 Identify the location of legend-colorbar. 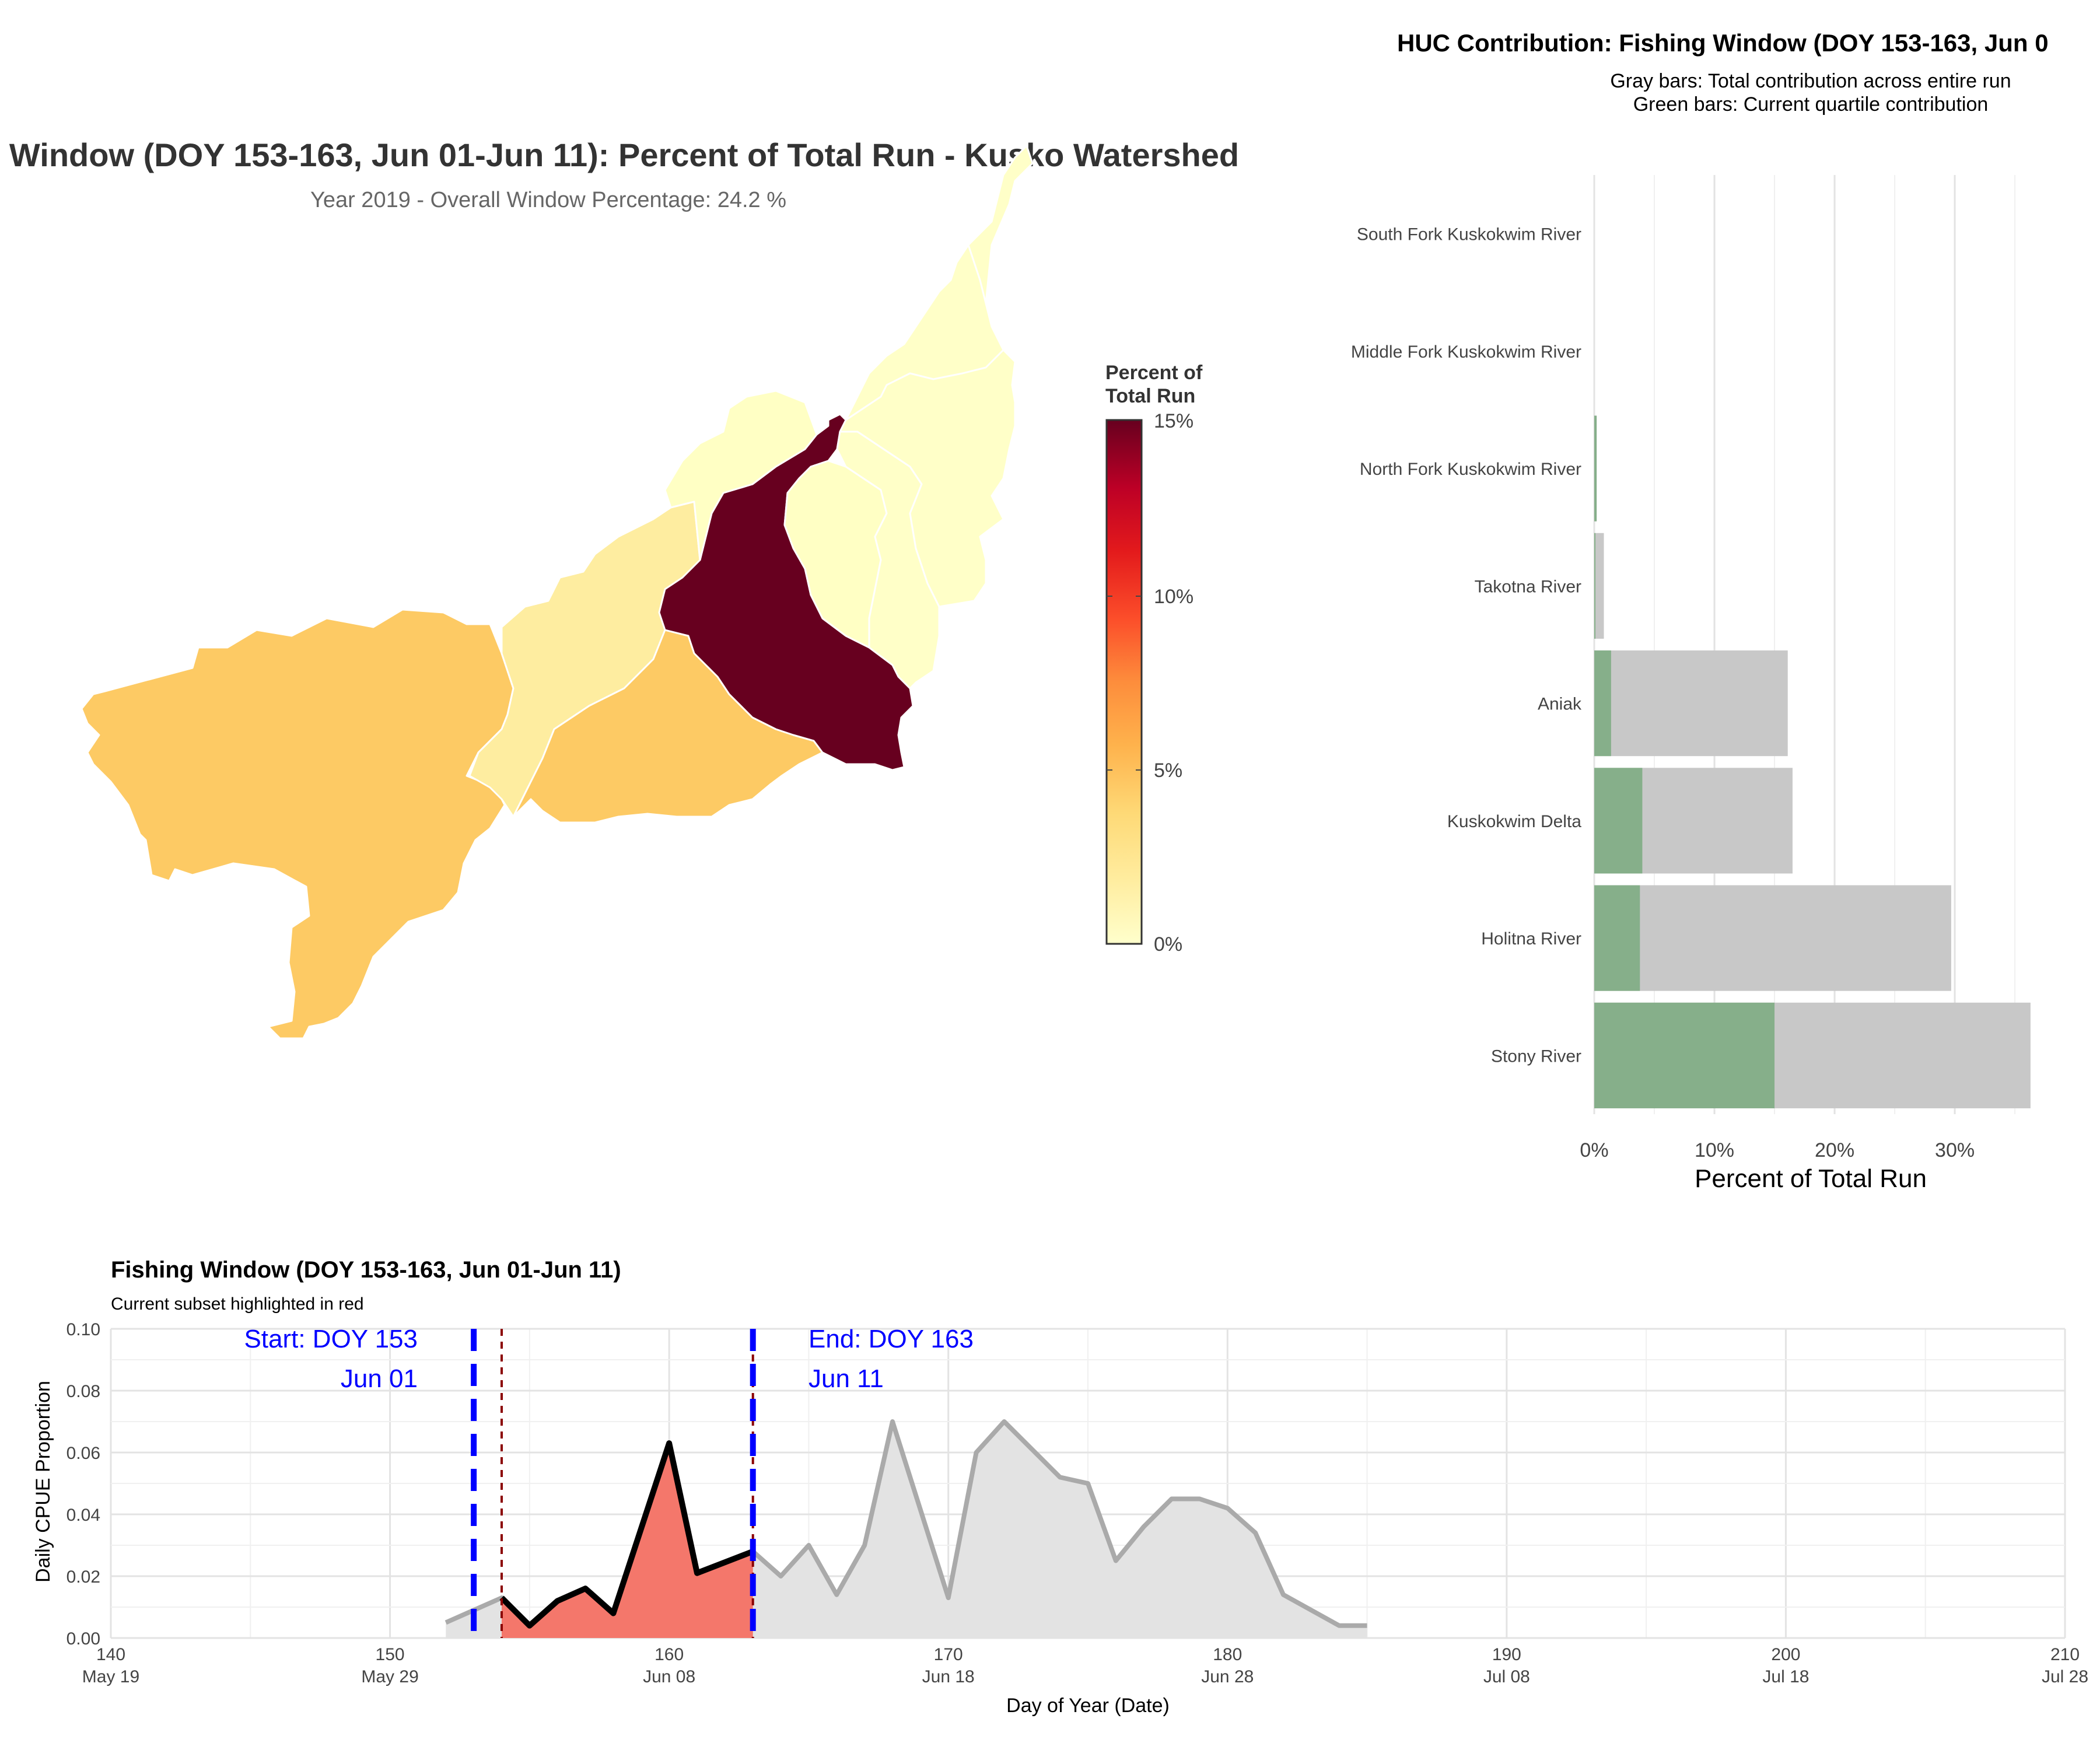
(1124, 682).